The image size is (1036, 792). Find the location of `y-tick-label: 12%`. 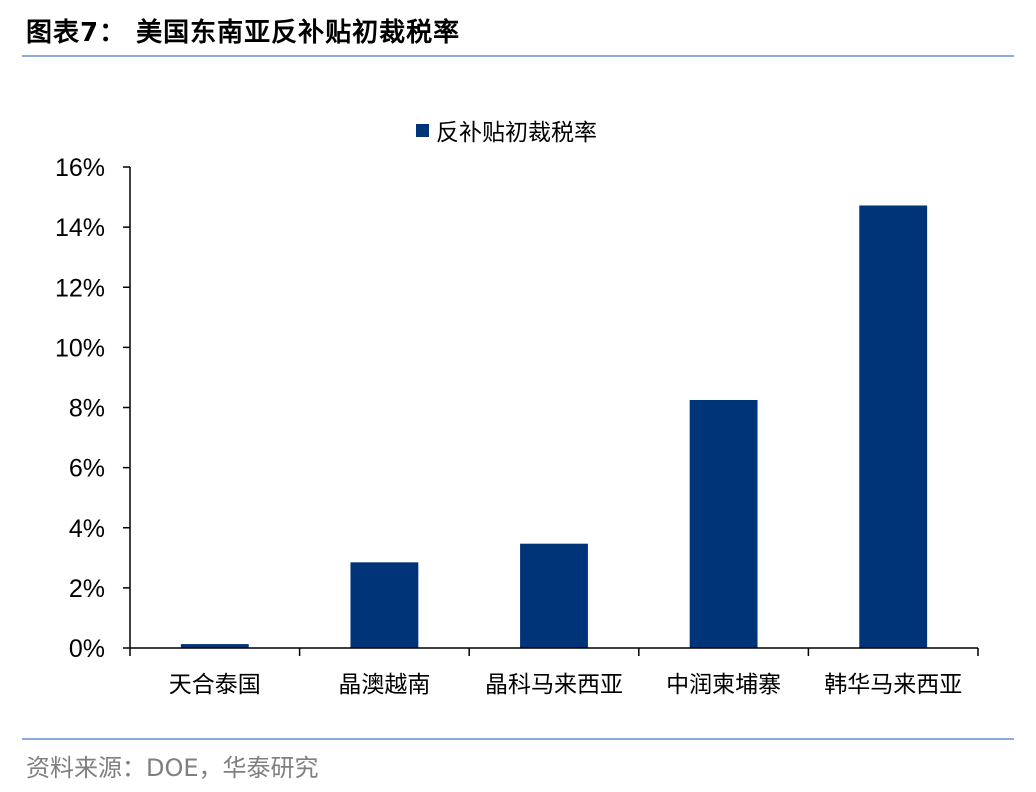

y-tick-label: 12% is located at coordinates (80, 288).